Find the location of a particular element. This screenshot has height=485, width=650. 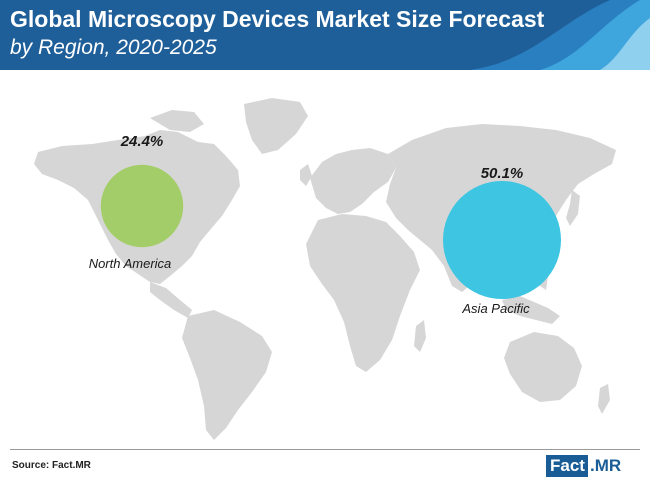

continent-south-america is located at coordinates (227, 375).